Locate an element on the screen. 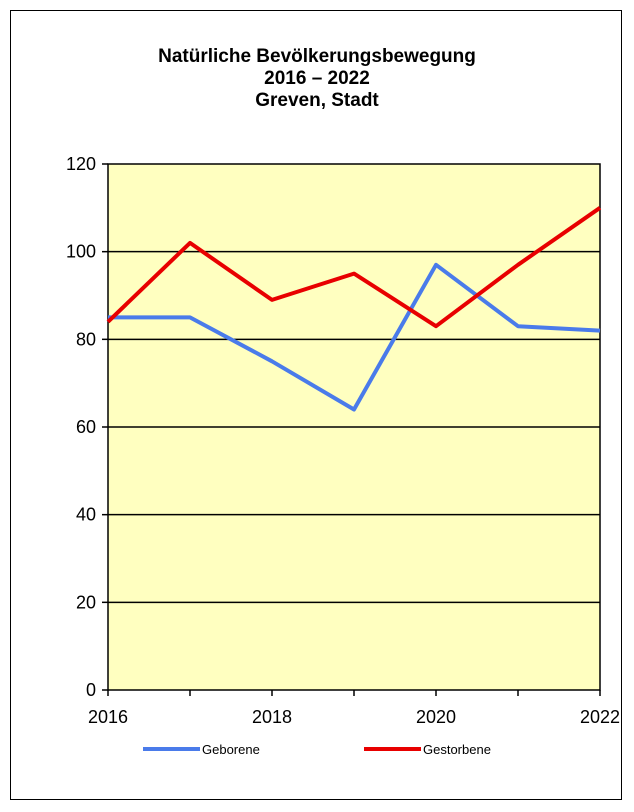 The height and width of the screenshot is (812, 634). series-line-gestorbene is located at coordinates (354, 267).